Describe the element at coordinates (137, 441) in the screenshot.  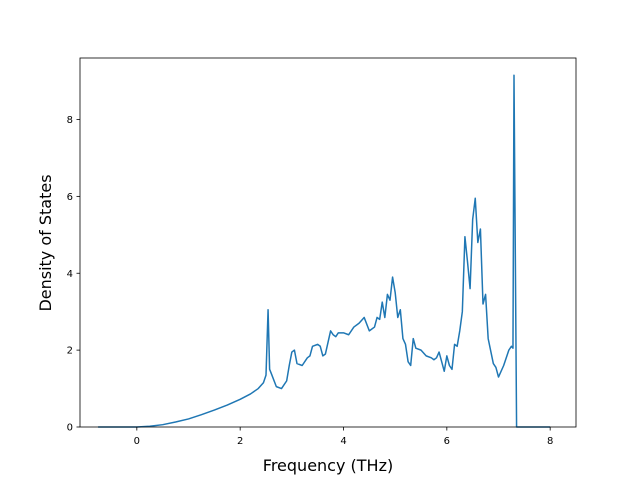
I see `x-tick-label: 0` at that location.